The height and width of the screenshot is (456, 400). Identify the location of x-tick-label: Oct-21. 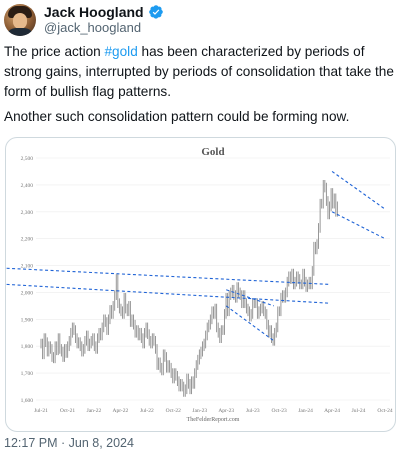
(68, 411).